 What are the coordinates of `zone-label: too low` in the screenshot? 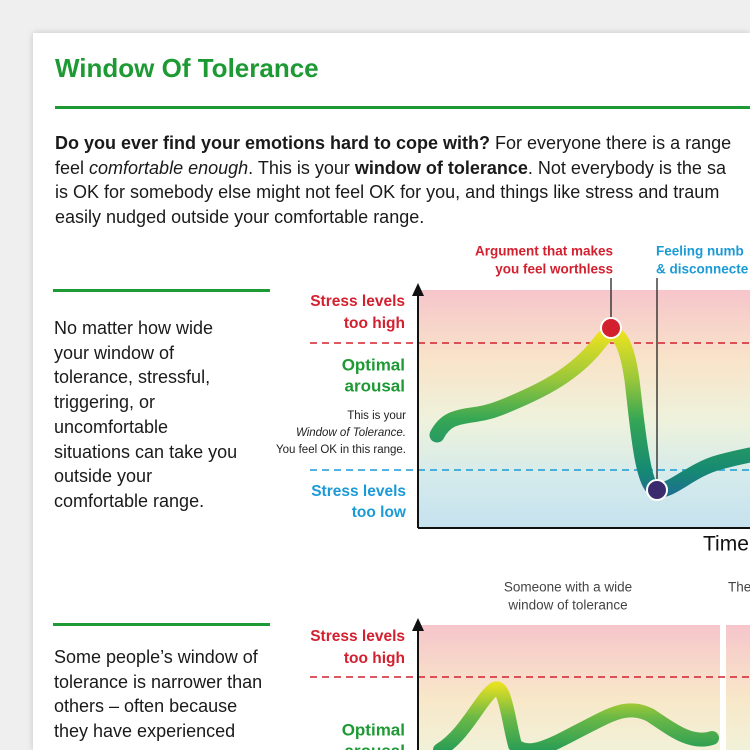 It's located at (379, 512).